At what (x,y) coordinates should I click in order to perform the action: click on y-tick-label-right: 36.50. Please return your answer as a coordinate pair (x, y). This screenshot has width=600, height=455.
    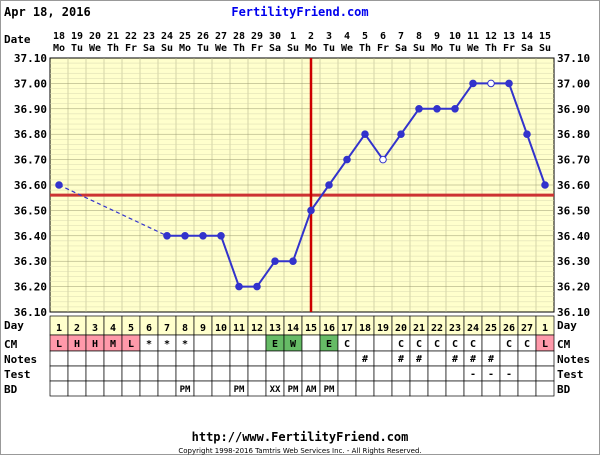
    Looking at the image, I should click on (573, 210).